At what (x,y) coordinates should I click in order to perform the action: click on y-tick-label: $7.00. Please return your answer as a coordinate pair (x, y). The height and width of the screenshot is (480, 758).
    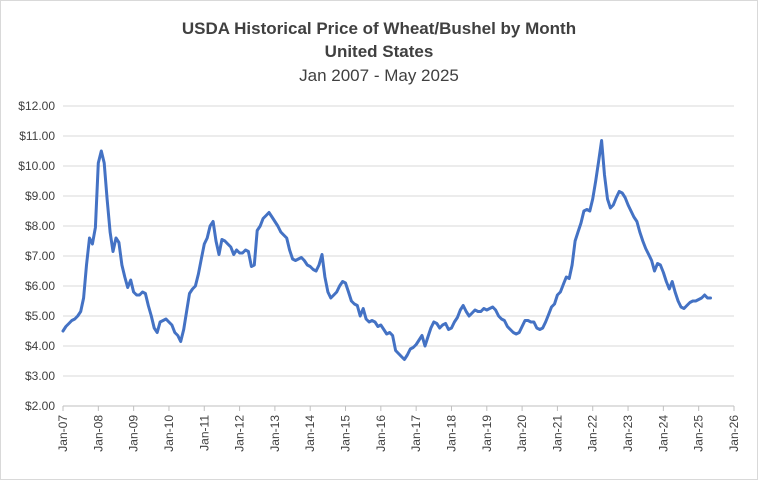
    Looking at the image, I should click on (40, 256).